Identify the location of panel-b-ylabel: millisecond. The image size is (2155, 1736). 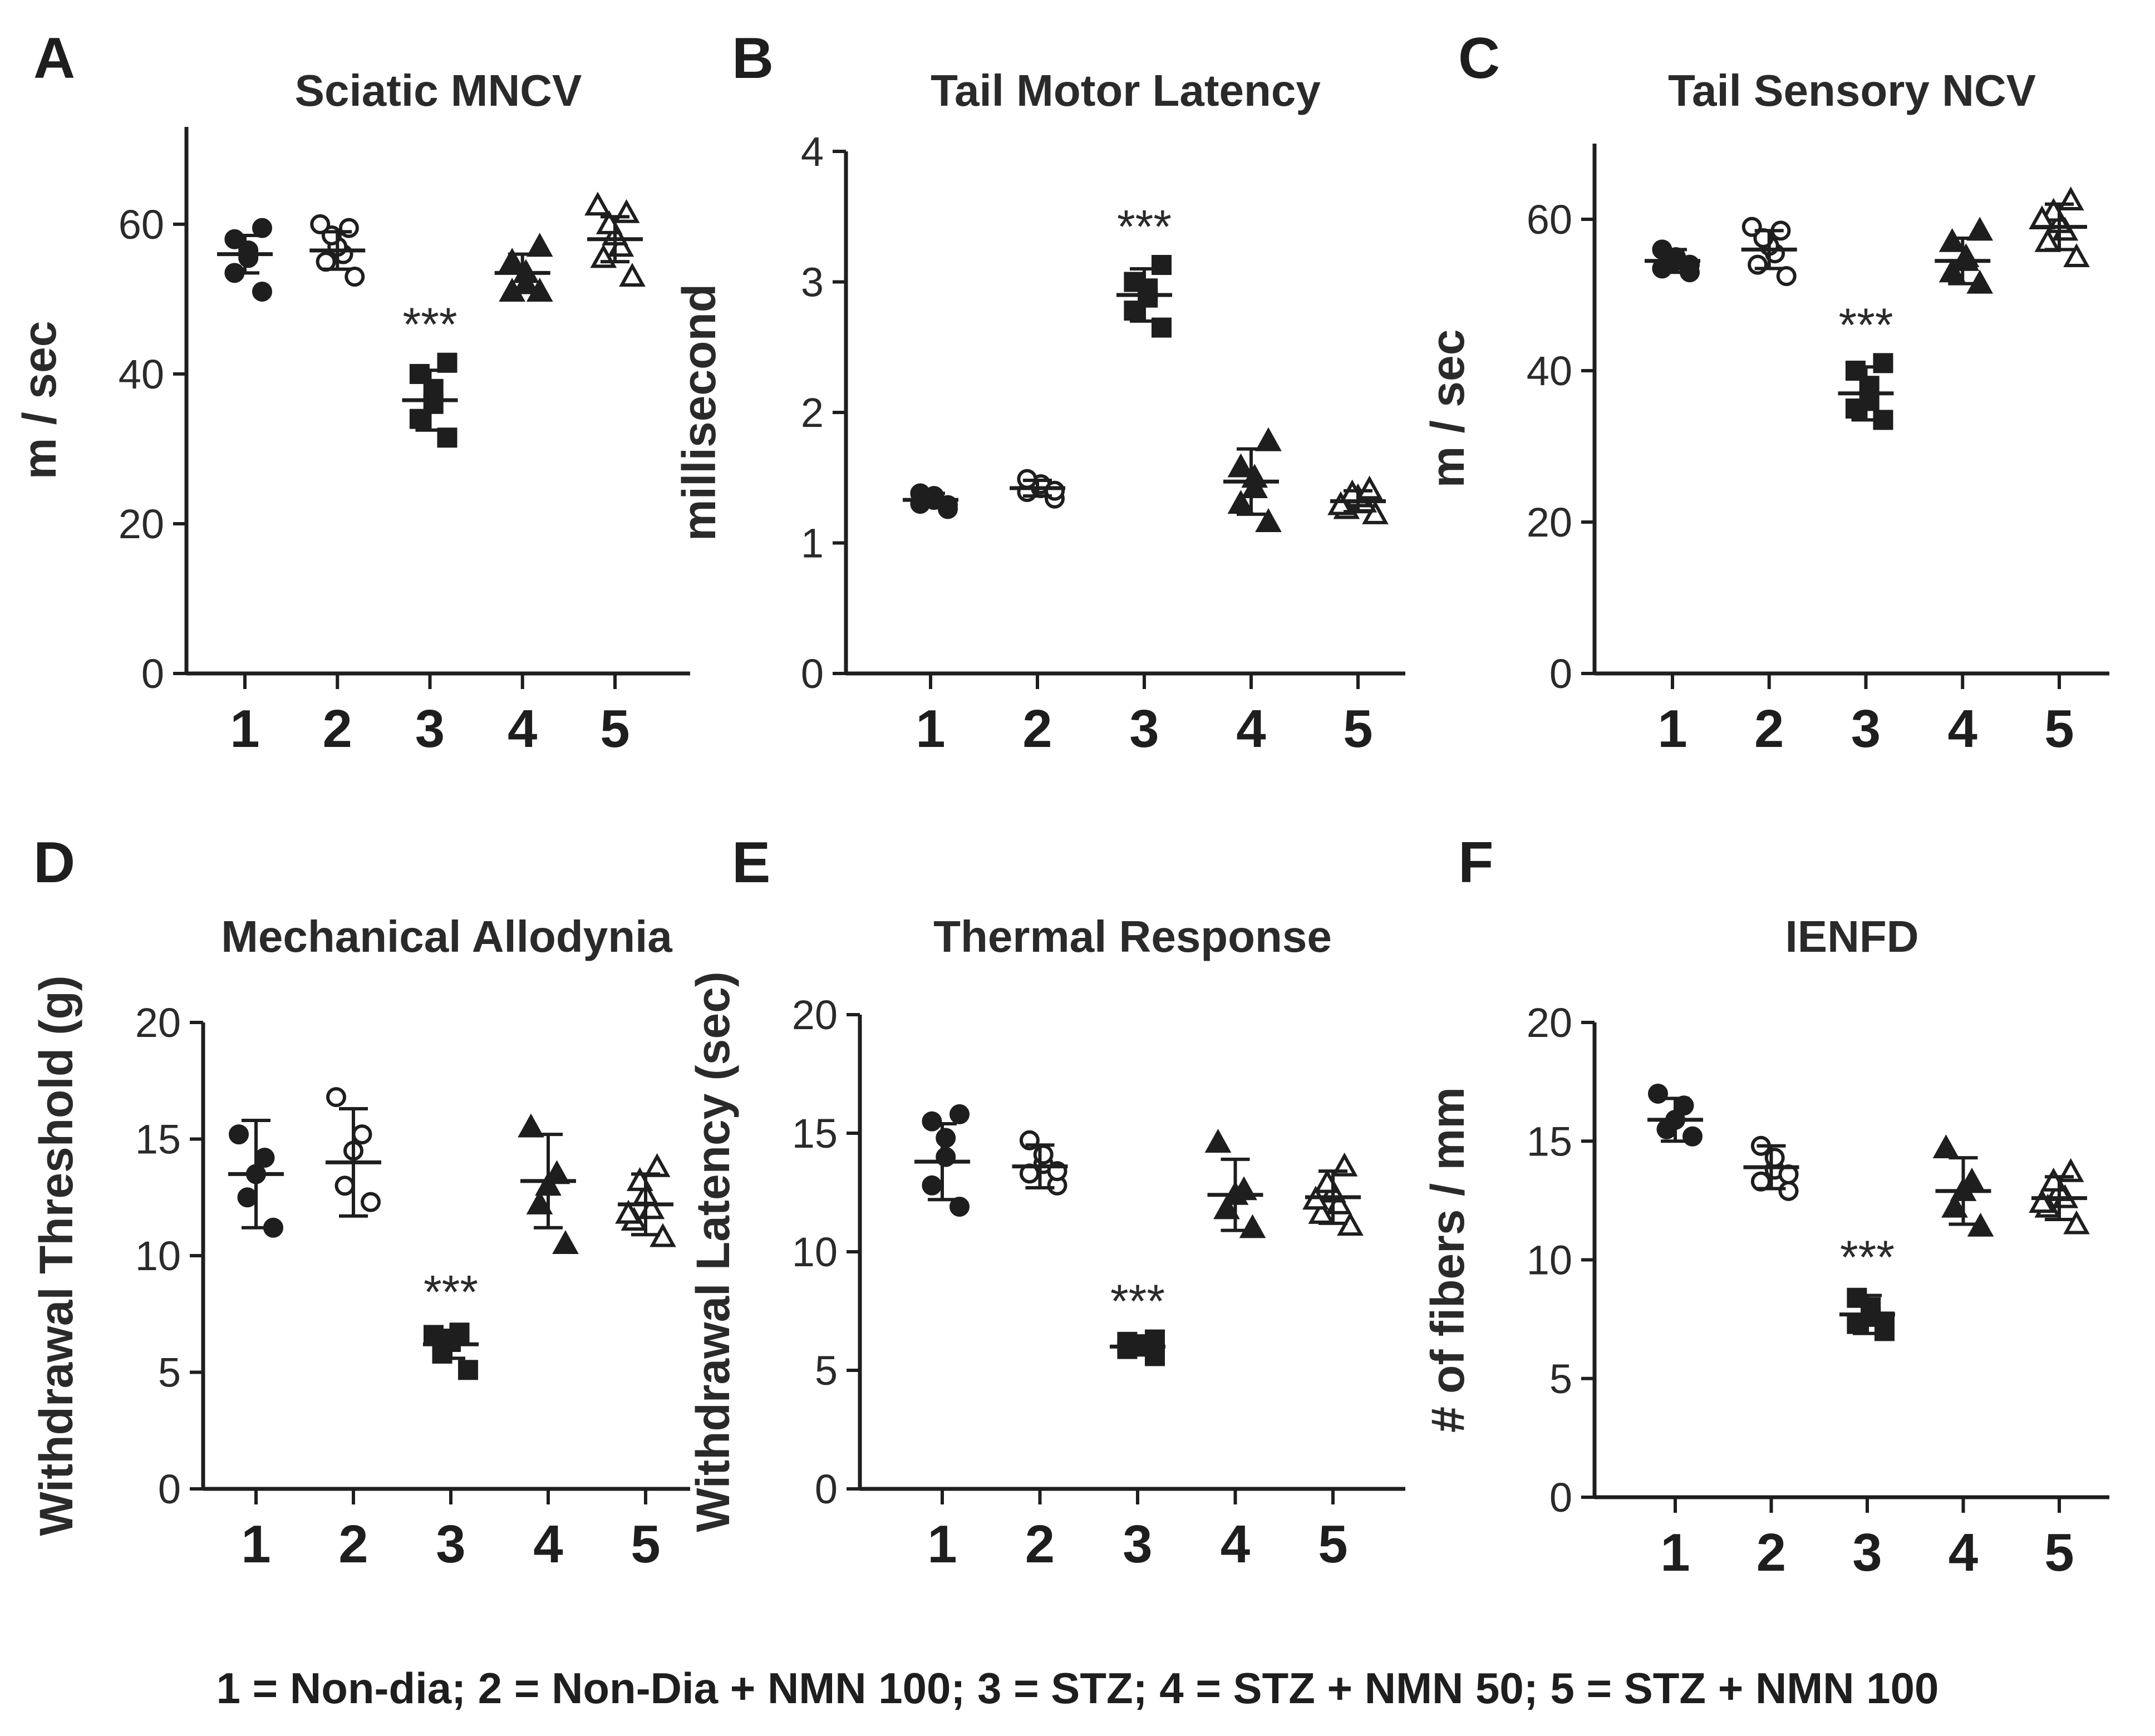
(699, 412).